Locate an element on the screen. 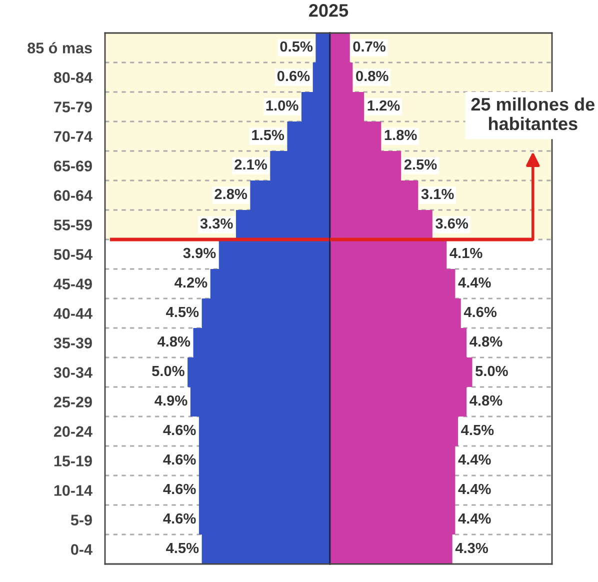 This screenshot has width=598, height=582. y-tick-label: 60-64 is located at coordinates (73, 195).